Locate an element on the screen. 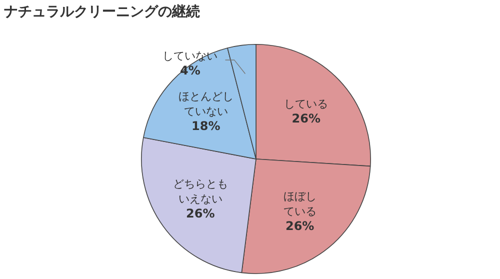 The image size is (500, 279). chart-title: ナチュラルクリーニングの継続 is located at coordinates (102, 12).